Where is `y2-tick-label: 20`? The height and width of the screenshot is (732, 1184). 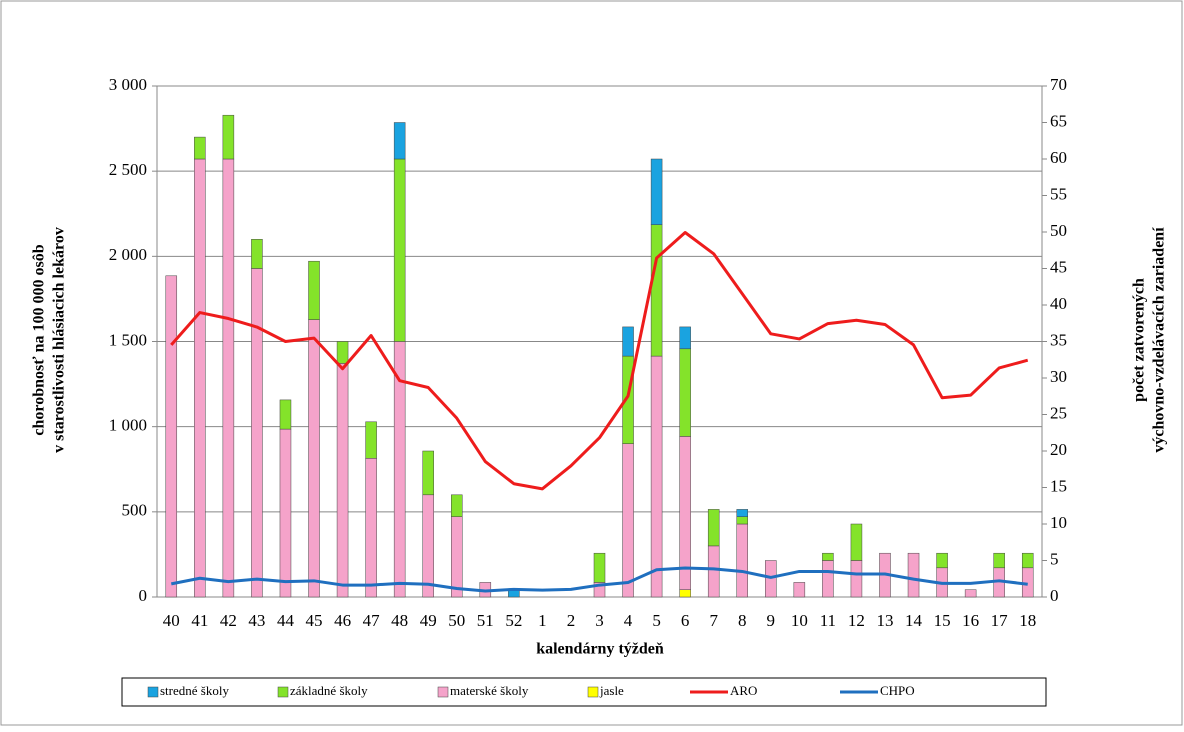
y2-tick-label: 20 is located at coordinates (1058, 449).